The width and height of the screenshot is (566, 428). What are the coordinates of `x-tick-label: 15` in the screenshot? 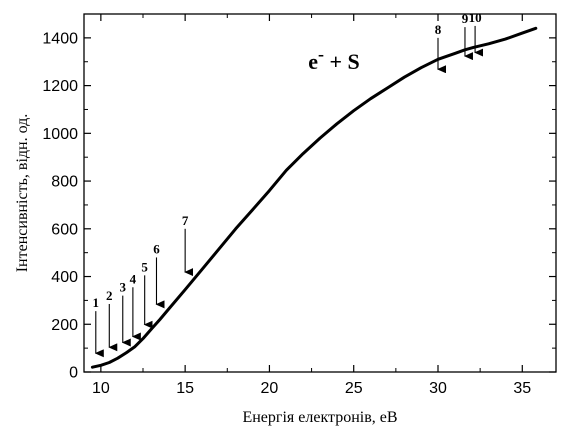 It's located at (185, 388).